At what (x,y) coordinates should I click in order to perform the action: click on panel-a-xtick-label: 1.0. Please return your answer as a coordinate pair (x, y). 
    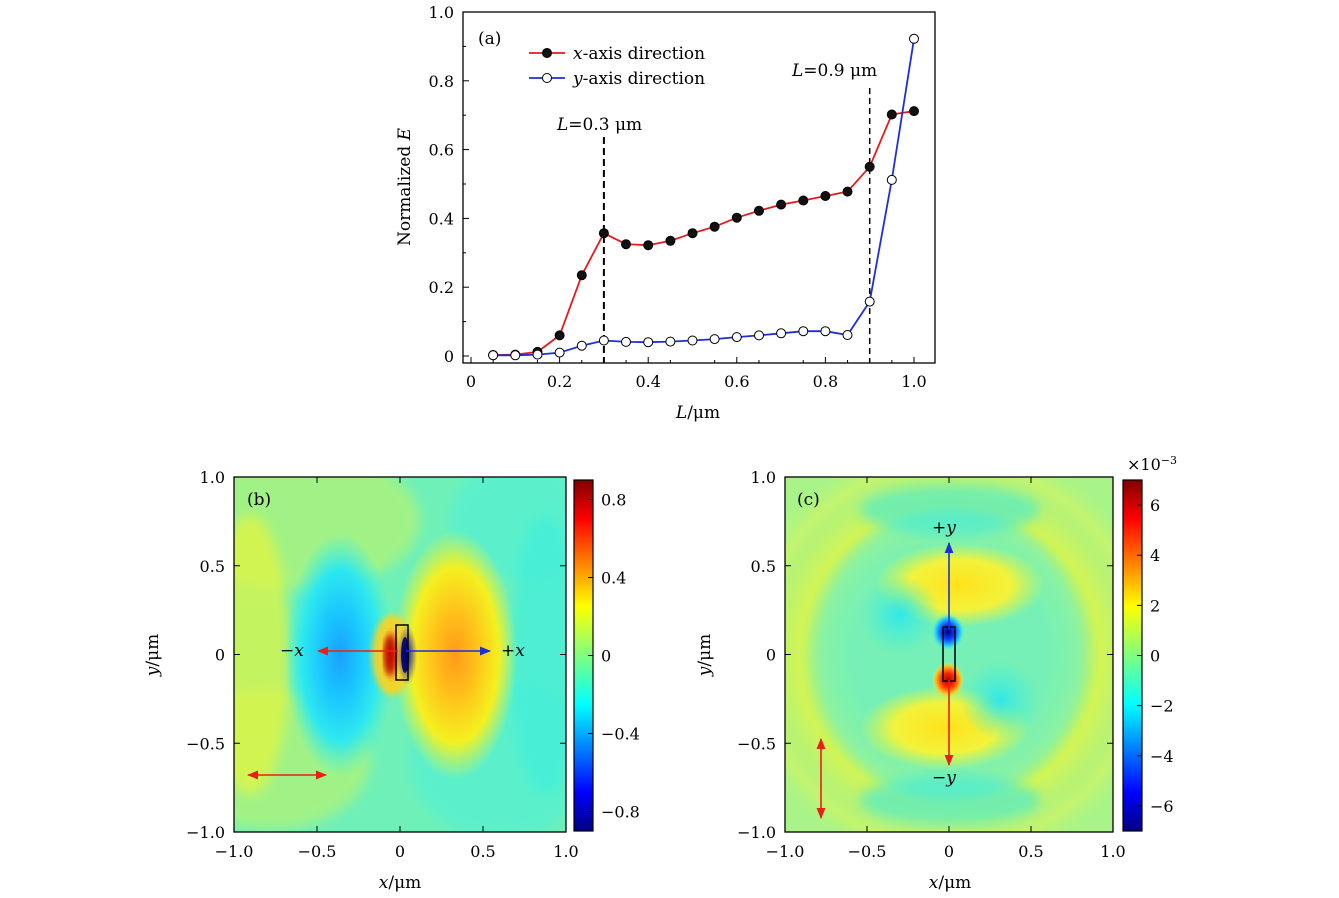
    Looking at the image, I should click on (913, 381).